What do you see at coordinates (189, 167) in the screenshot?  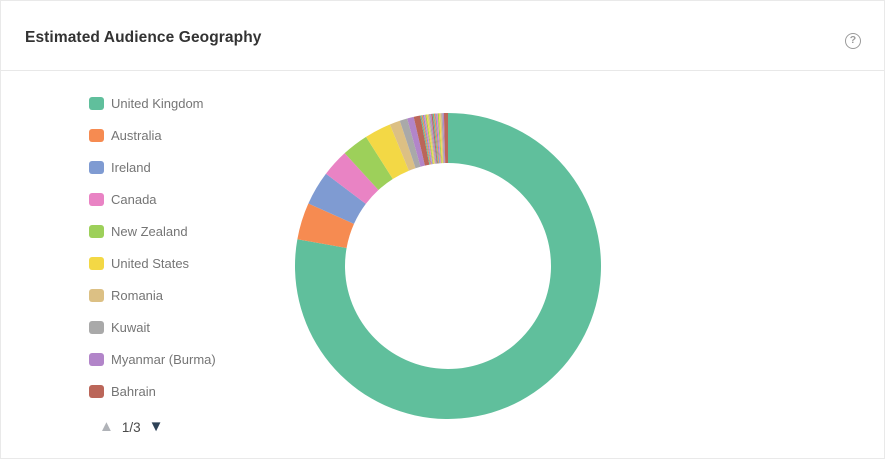 I see `legend-item: Ireland` at bounding box center [189, 167].